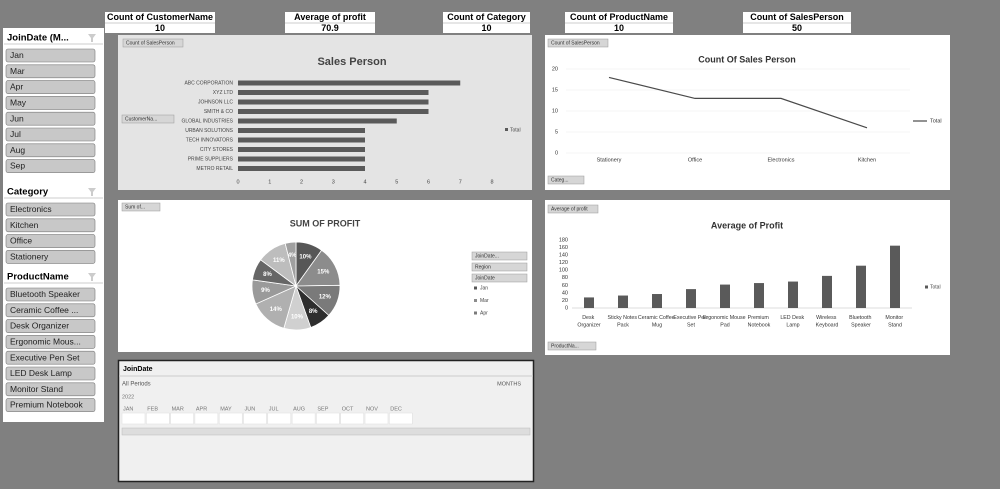 This screenshot has height=489, width=1000. Describe the element at coordinates (41, 373) in the screenshot. I see `slicer-item-label: LED Desk Lamp` at that location.